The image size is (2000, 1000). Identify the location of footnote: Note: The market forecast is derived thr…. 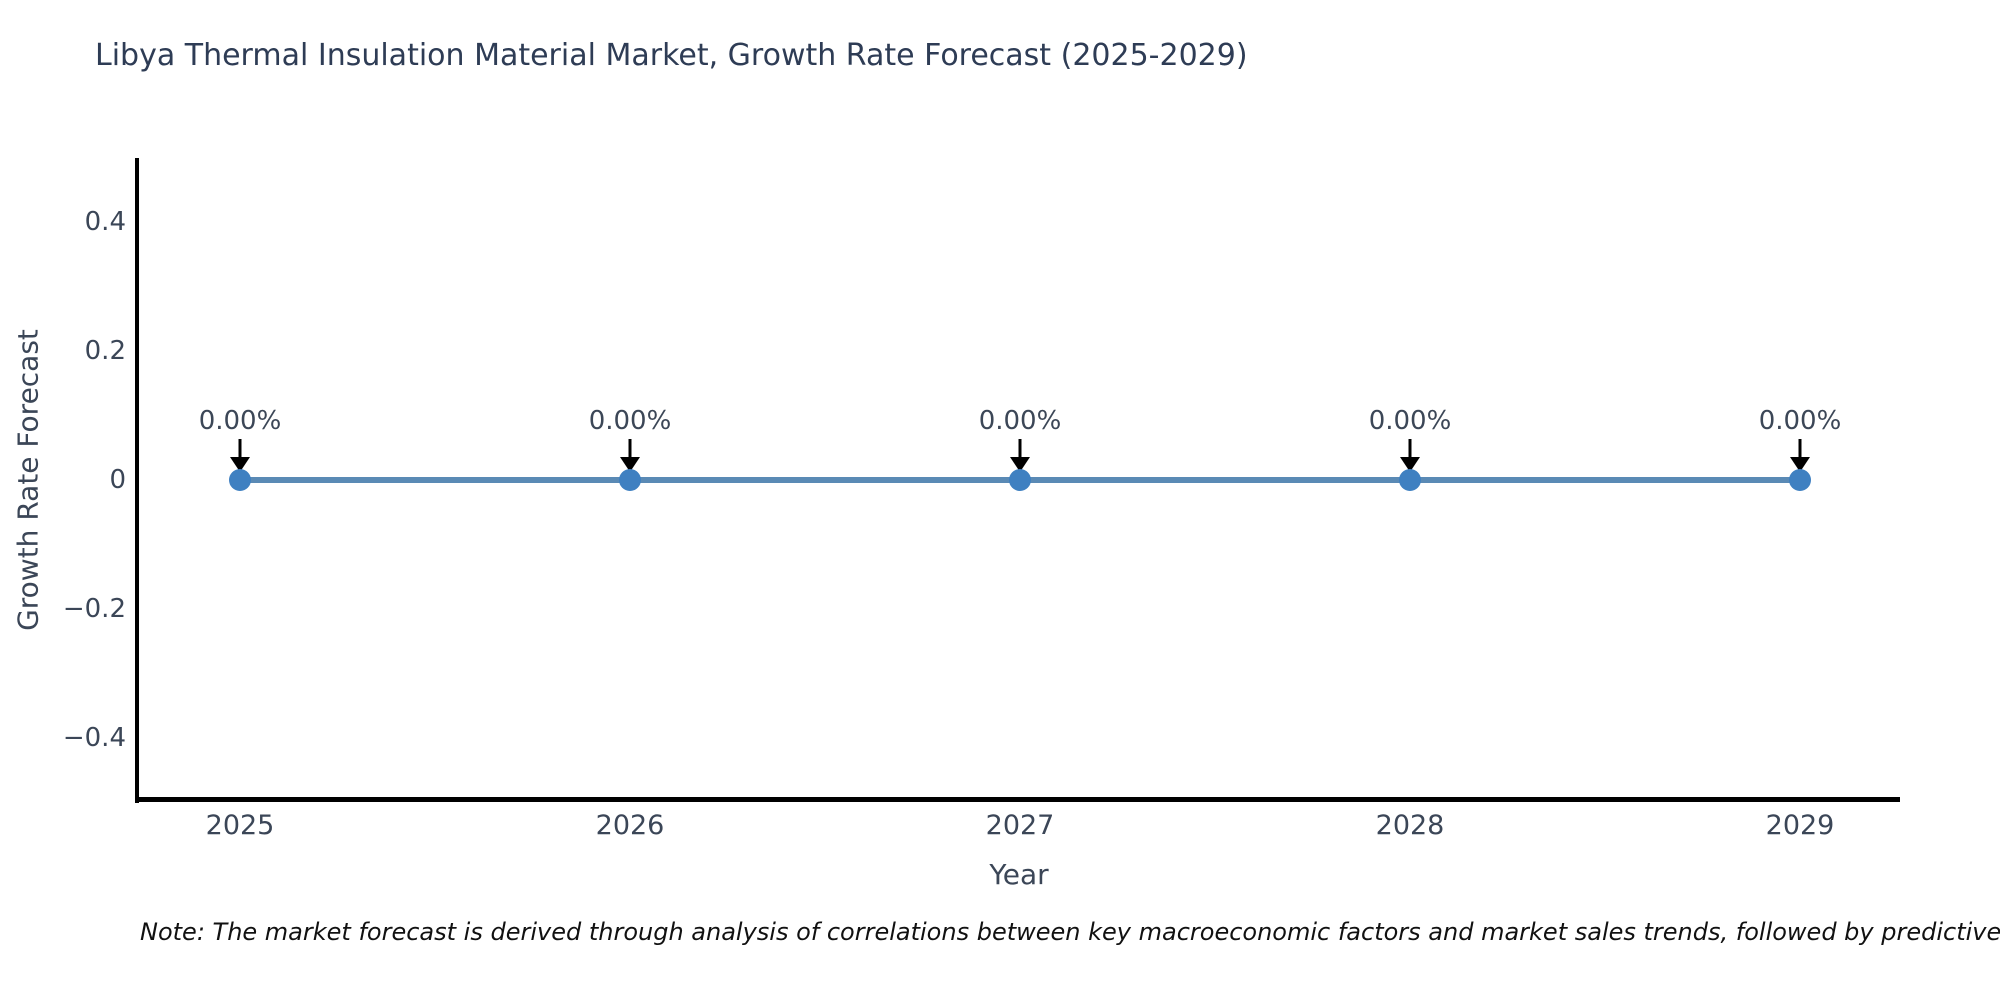
(1070, 932).